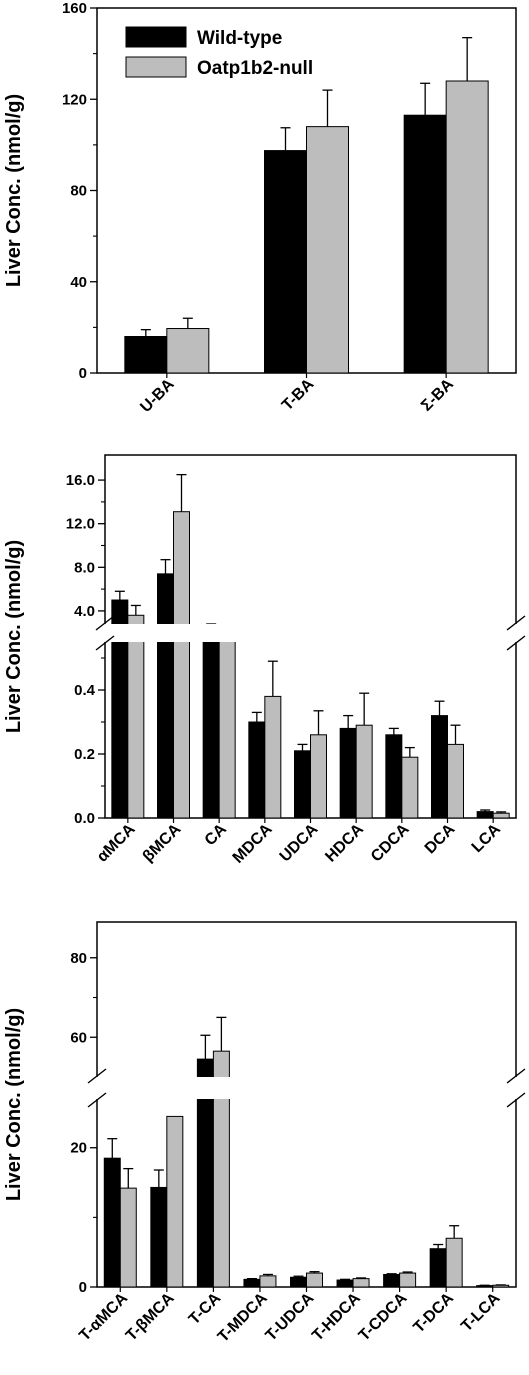 Image resolution: width=529 pixels, height=1375 pixels. What do you see at coordinates (383, 1316) in the screenshot?
I see `x-tick-label: T-CDCA` at bounding box center [383, 1316].